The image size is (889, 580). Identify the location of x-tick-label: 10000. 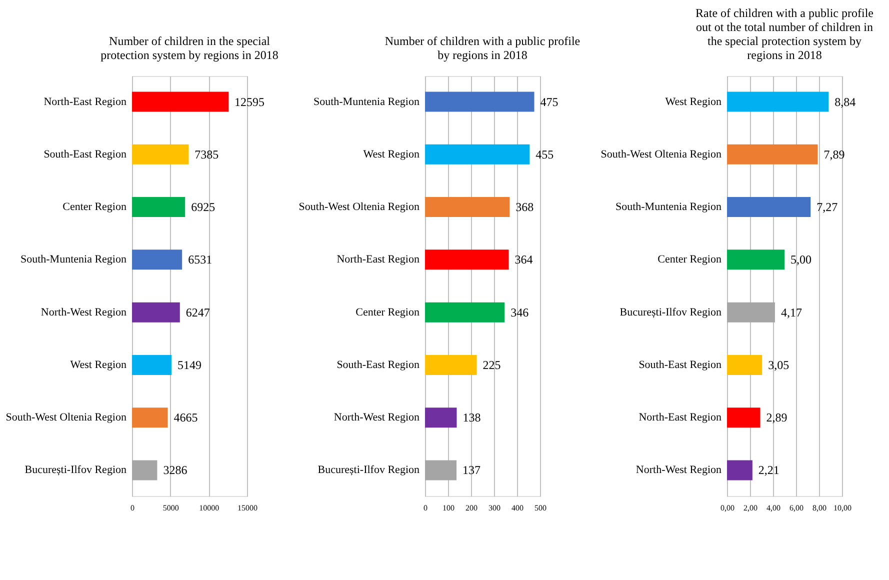
(209, 508).